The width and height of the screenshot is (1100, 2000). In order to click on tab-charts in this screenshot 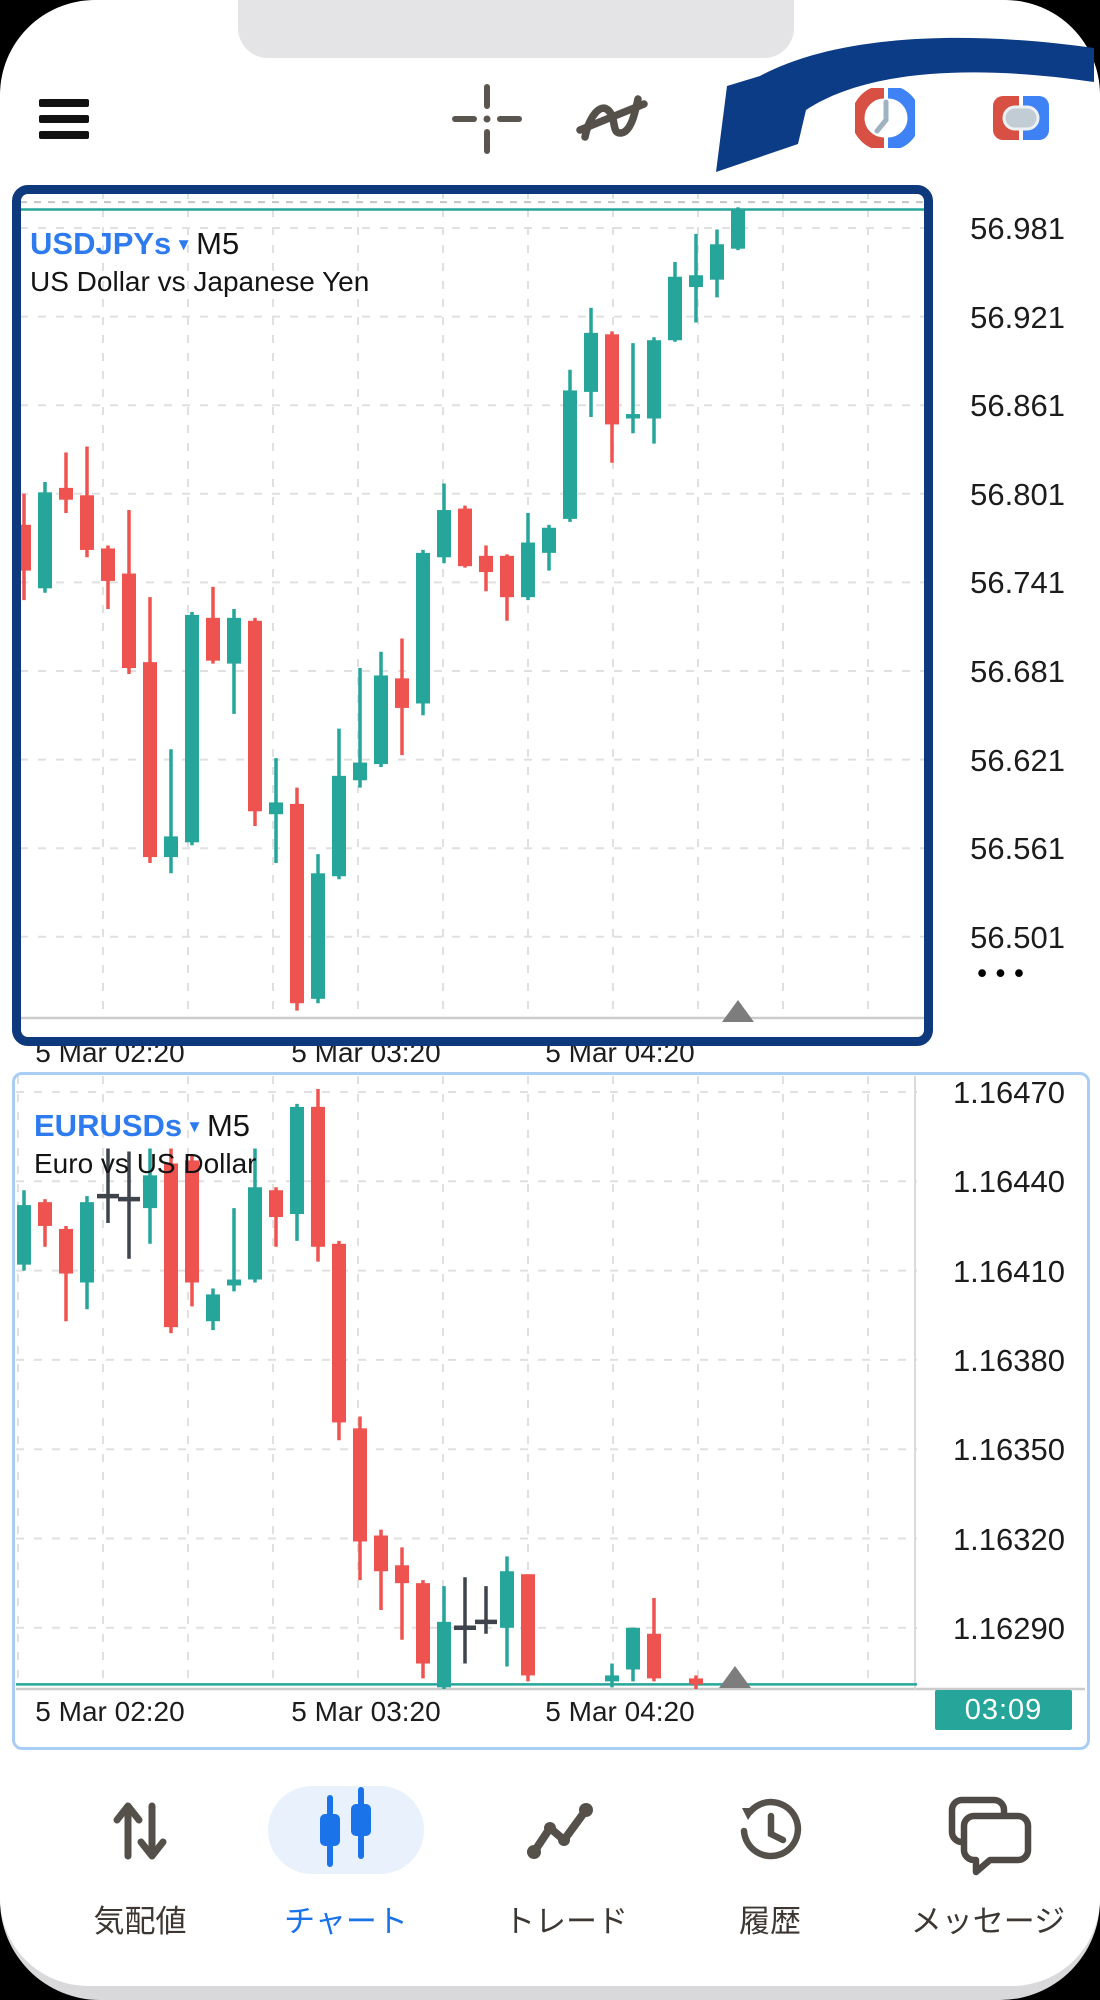, I will do `click(346, 1832)`.